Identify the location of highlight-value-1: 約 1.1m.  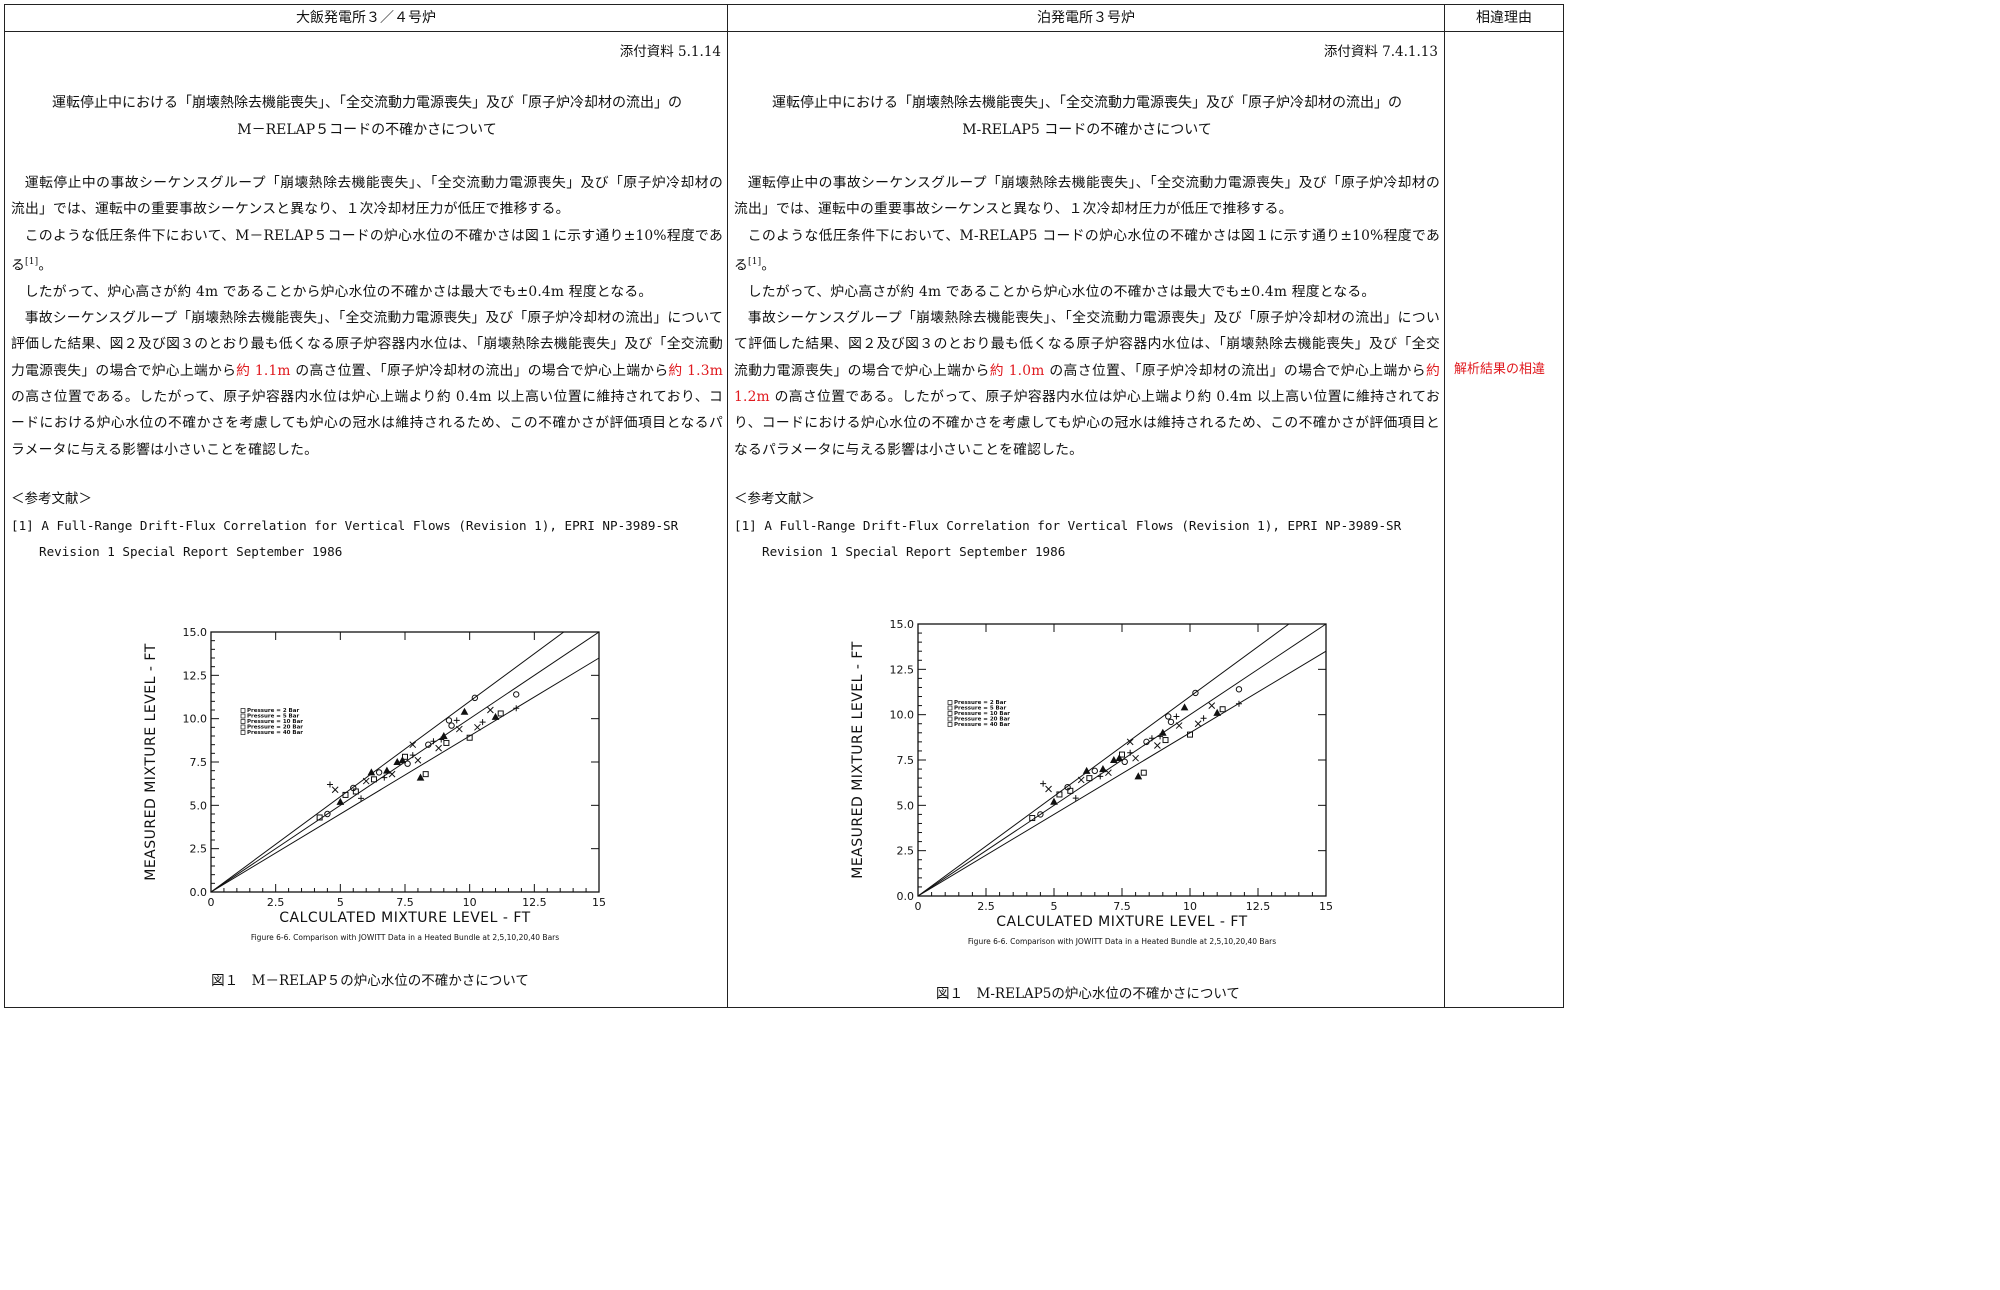
(263, 370).